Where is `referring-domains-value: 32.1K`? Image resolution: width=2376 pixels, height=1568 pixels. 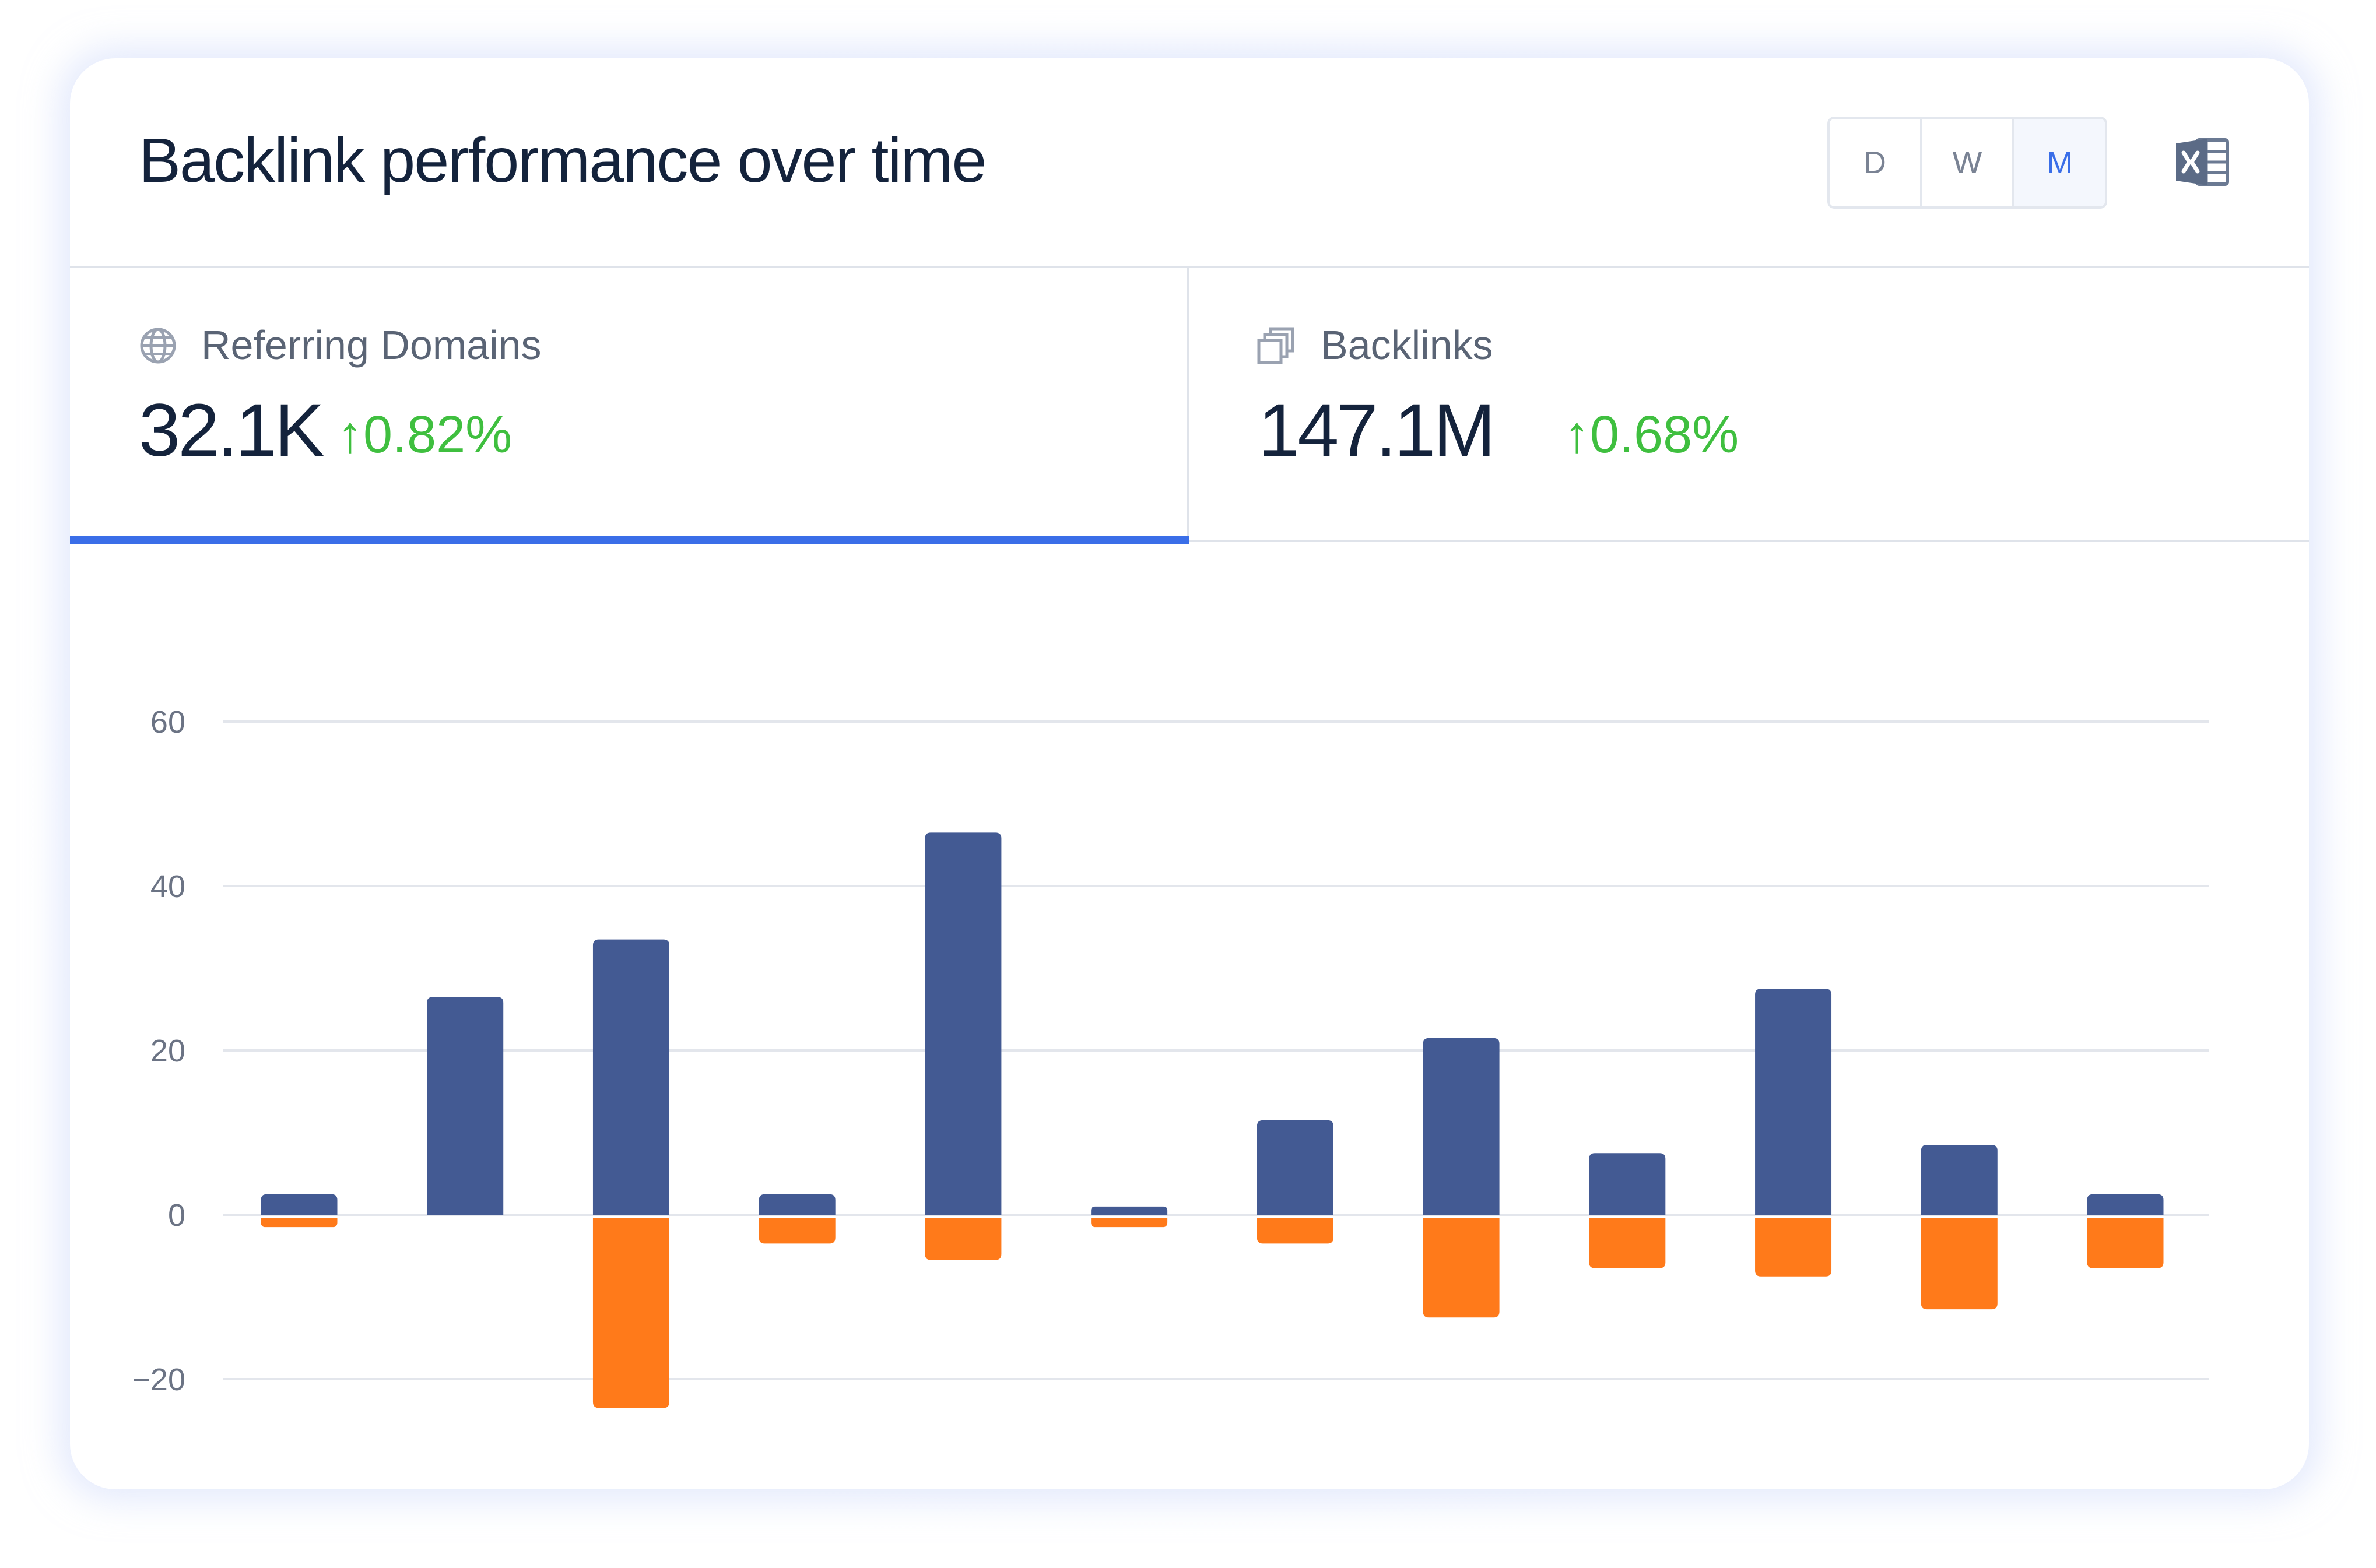
referring-domains-value: 32.1K is located at coordinates (231, 430).